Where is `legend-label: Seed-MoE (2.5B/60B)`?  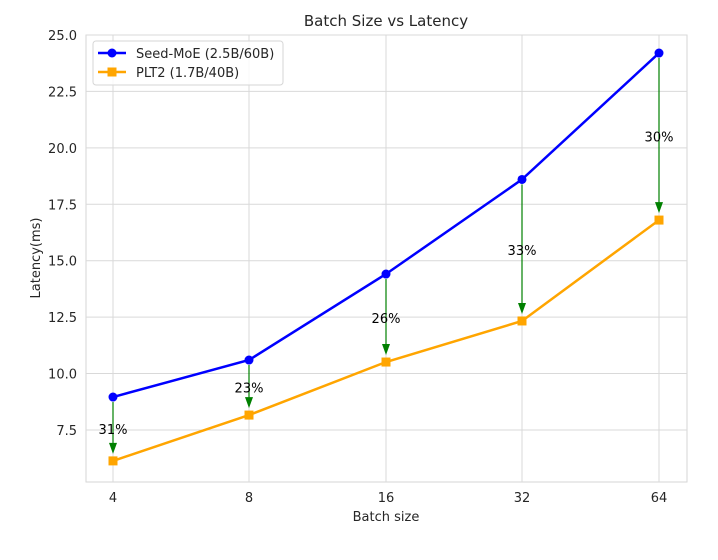 legend-label: Seed-MoE (2.5B/60B) is located at coordinates (205, 54).